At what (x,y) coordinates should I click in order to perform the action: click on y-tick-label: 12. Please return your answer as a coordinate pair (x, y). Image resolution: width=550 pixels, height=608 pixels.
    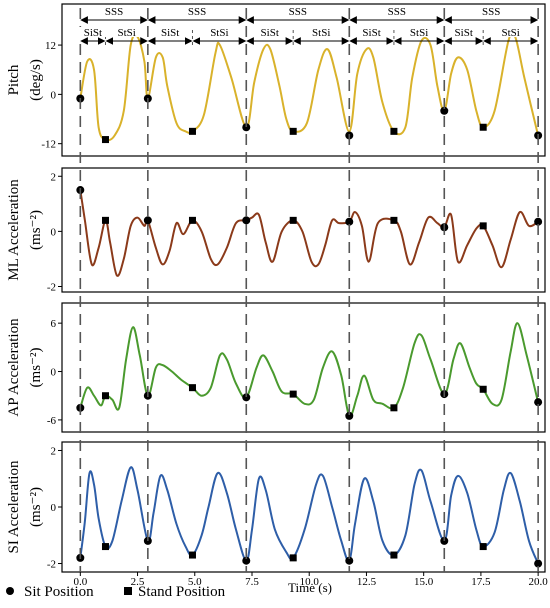
    Looking at the image, I should click on (50, 46).